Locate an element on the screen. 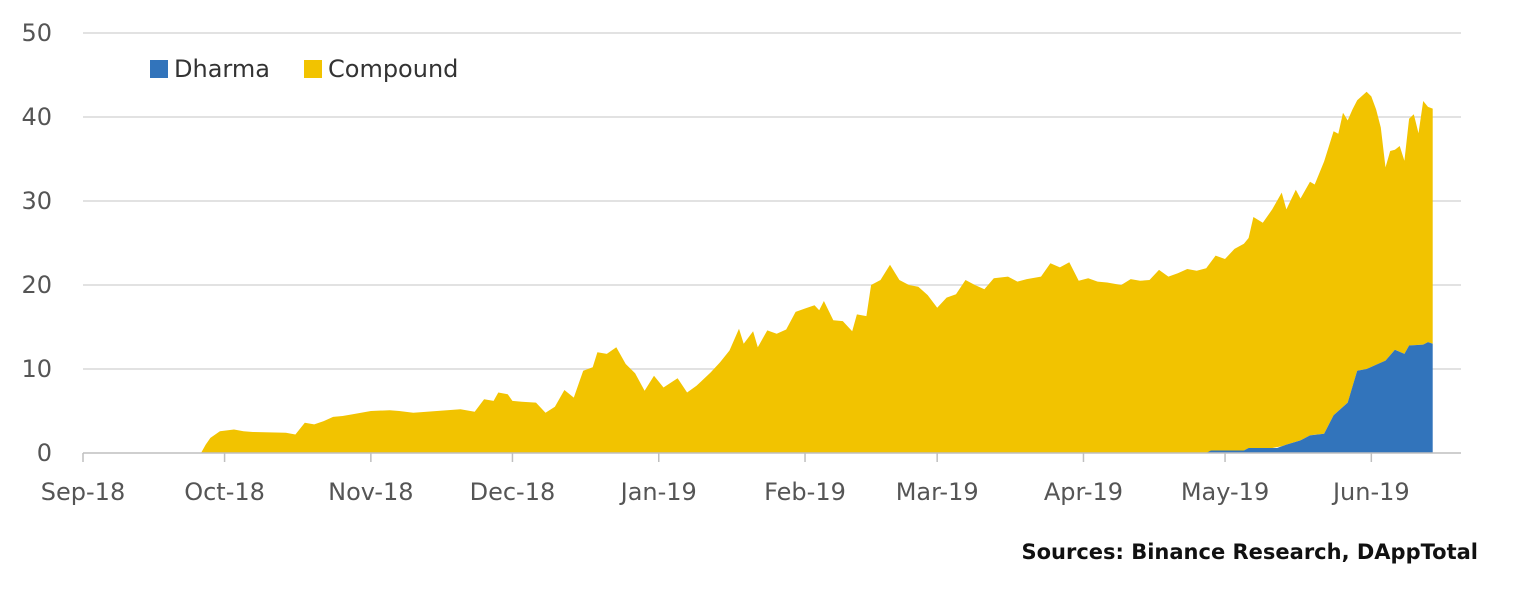 Image resolution: width=1524 pixels, height=590 pixels. x-tick-label: Jan-19 is located at coordinates (658, 492).